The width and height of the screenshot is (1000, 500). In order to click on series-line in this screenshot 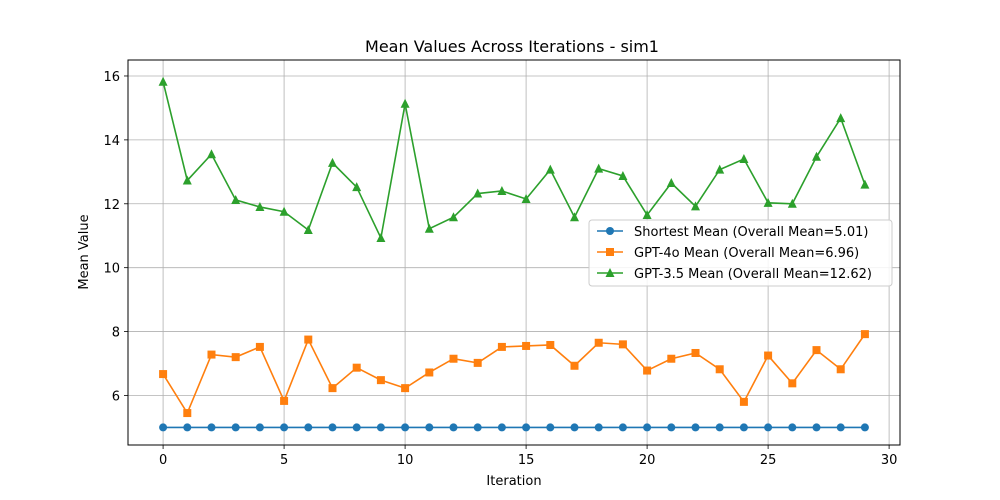, I will do `click(514, 374)`.